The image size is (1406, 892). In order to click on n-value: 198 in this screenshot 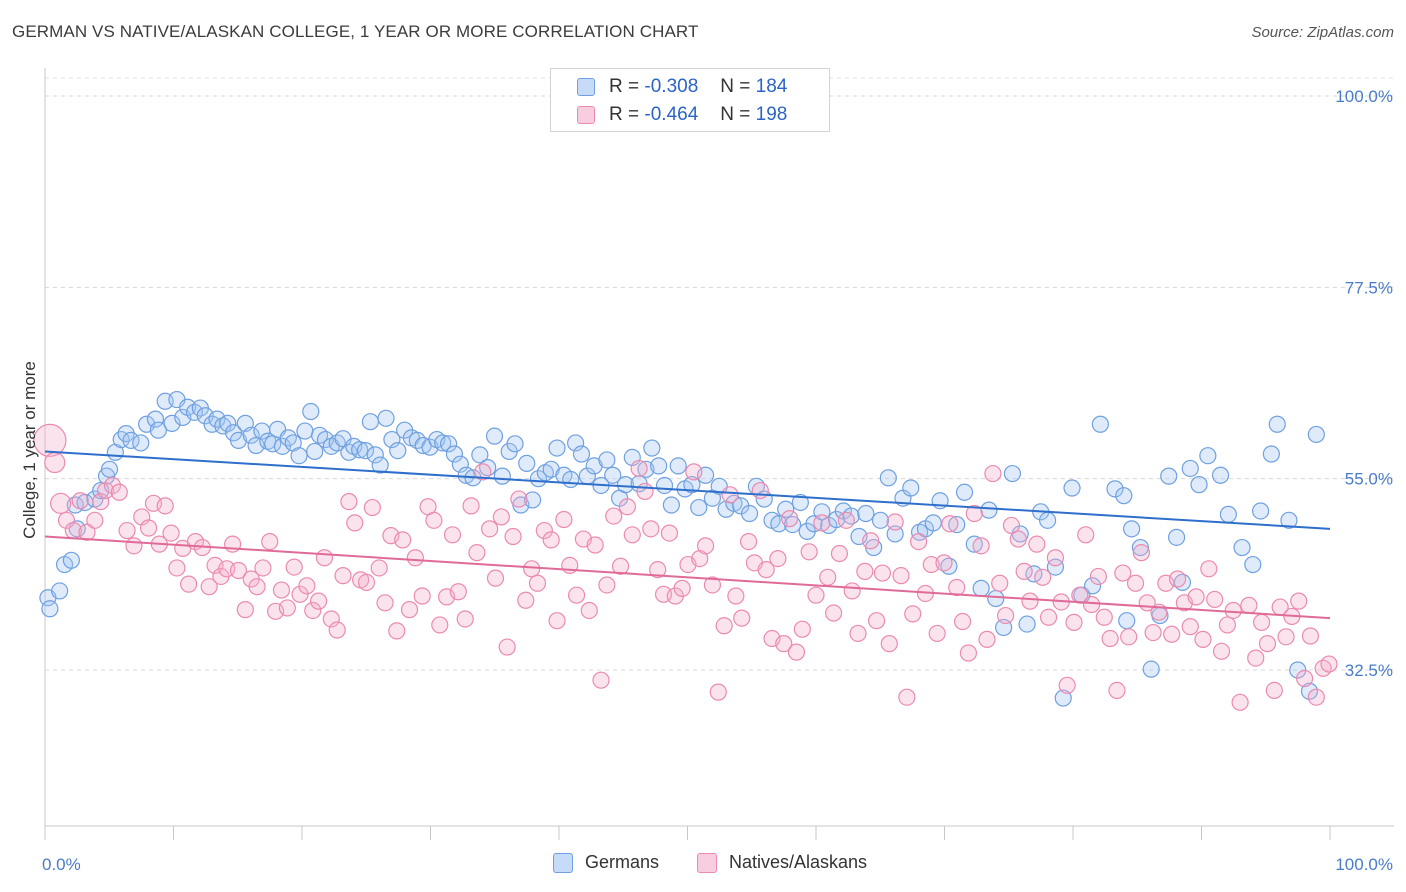, I will do `click(771, 114)`.